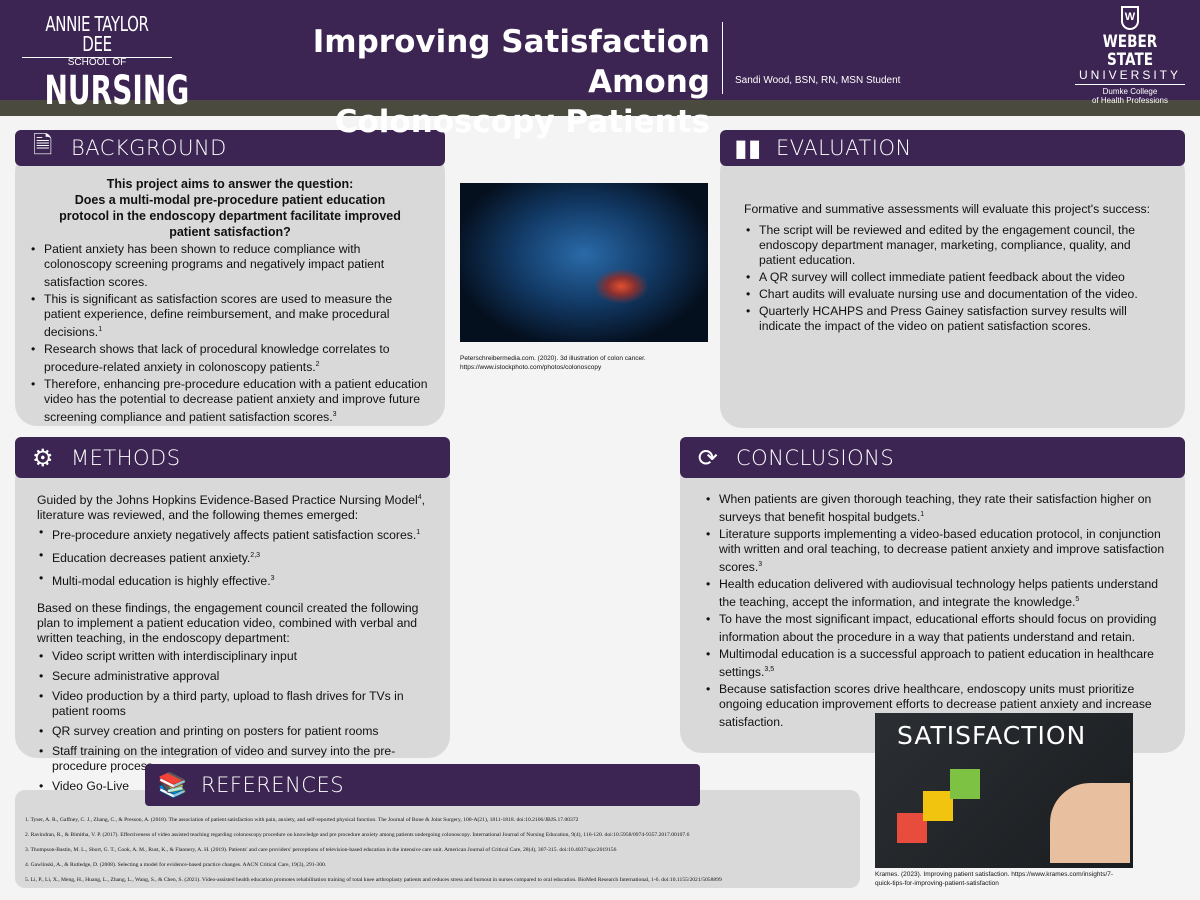  What do you see at coordinates (708, 457) in the screenshot?
I see `cycle-arrows-icon: ⟳` at bounding box center [708, 457].